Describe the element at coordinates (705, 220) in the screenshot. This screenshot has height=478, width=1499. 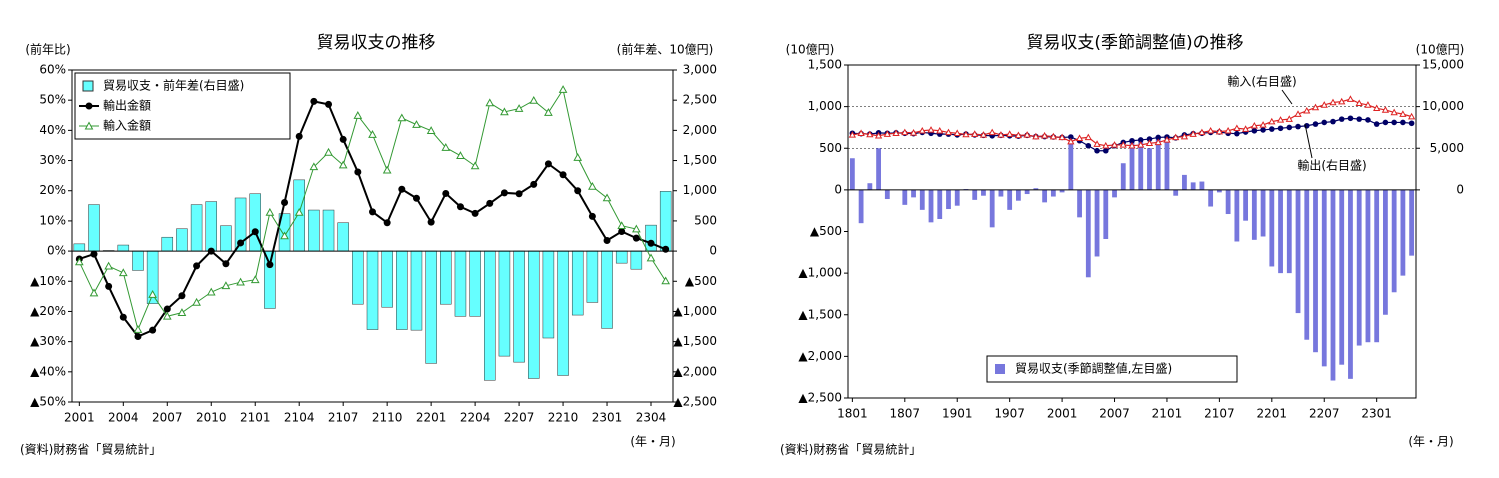
I see `y2-tick-label: 500` at that location.